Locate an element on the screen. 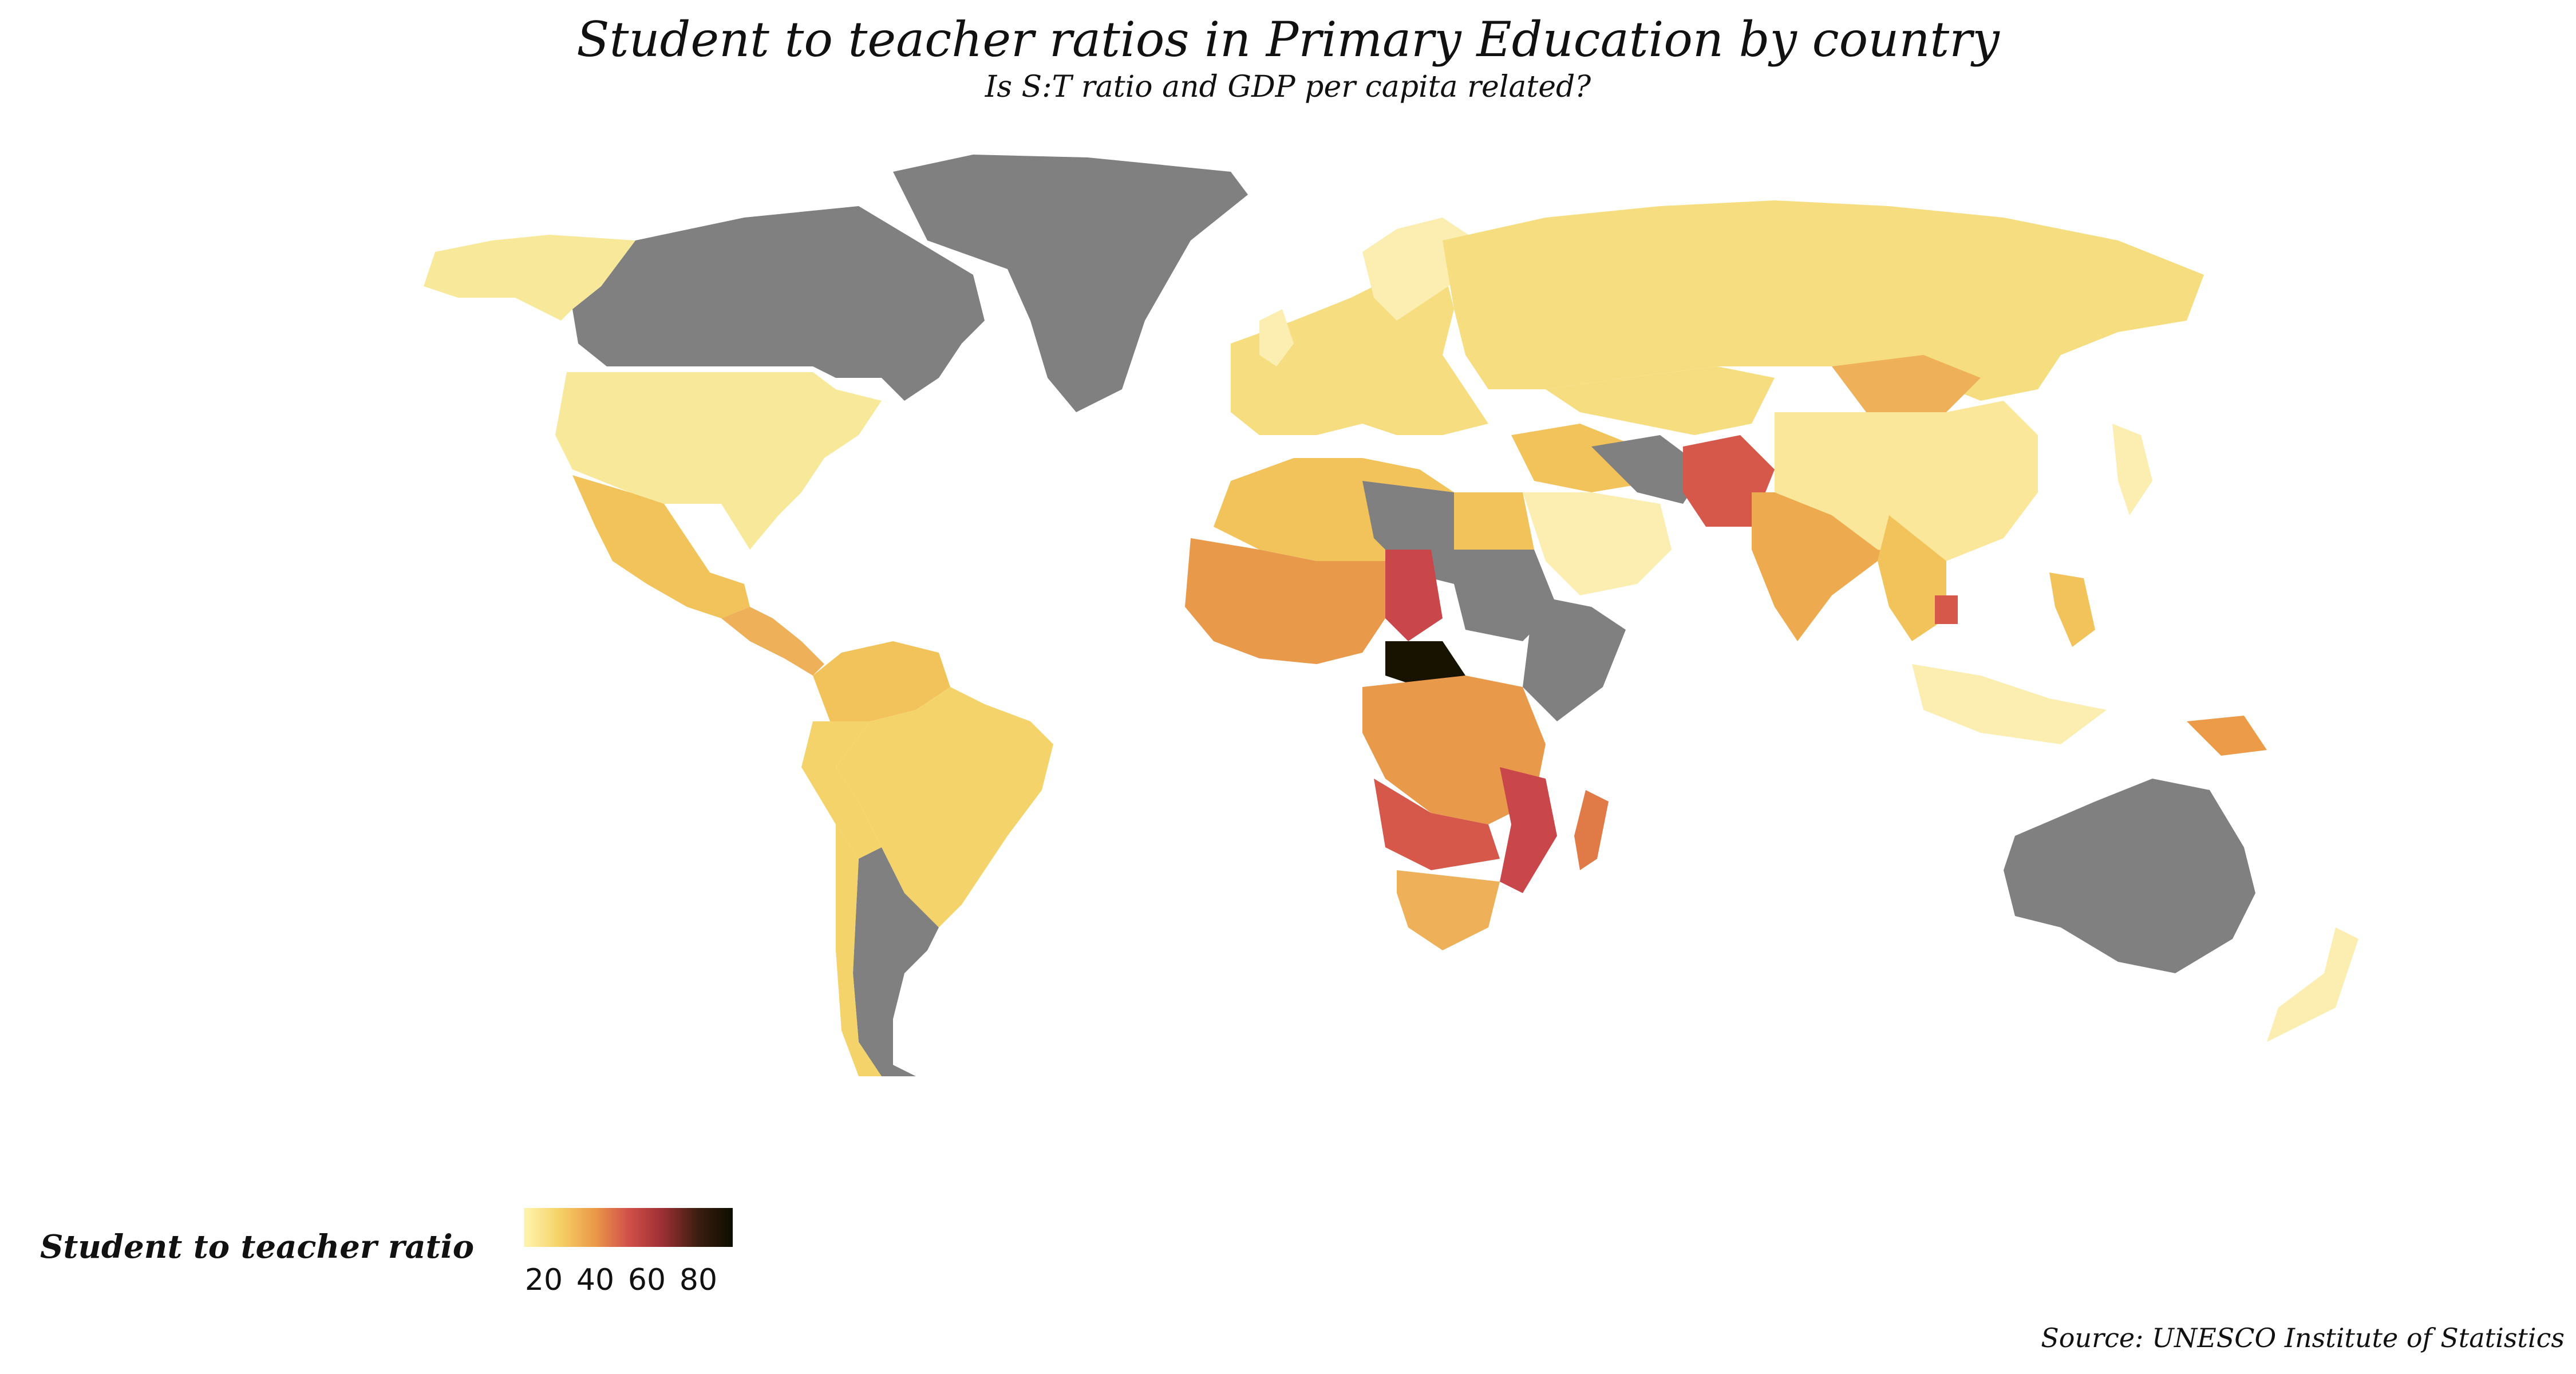 The height and width of the screenshot is (1374, 2576). region-canada is located at coordinates (778, 303).